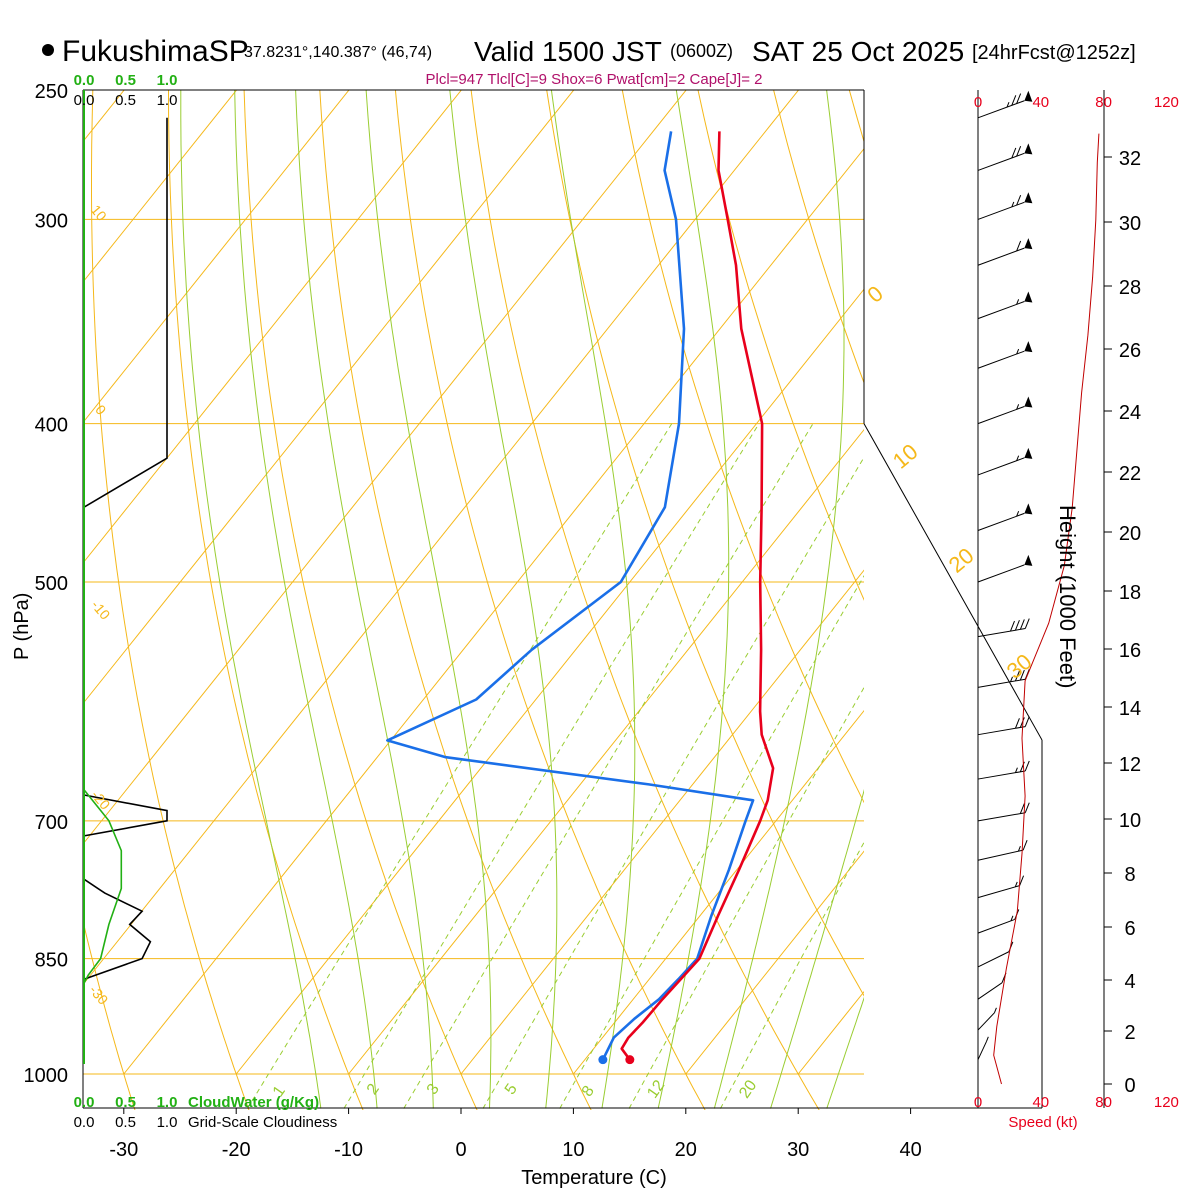  Describe the element at coordinates (51, 823) in the screenshot. I see `pressure-tick-label: 700` at that location.